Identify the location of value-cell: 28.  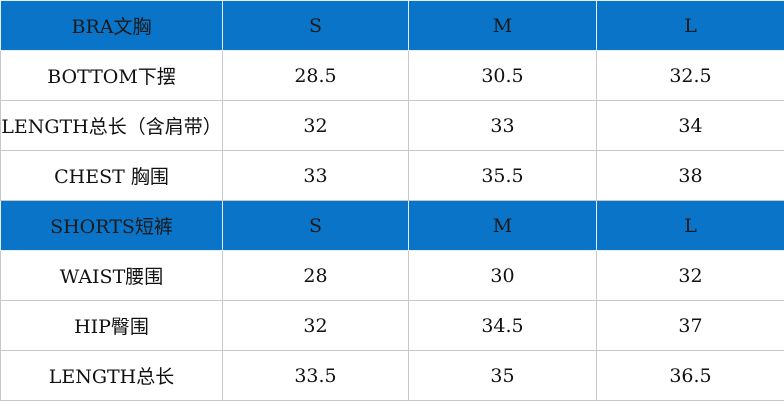
(315, 275).